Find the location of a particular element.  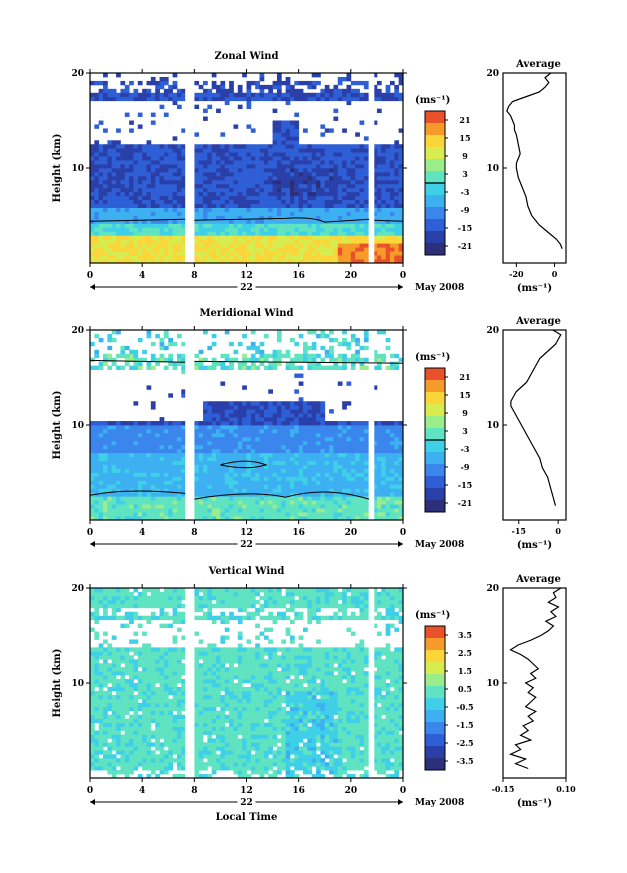

colorbar-swatch is located at coordinates (435, 398).